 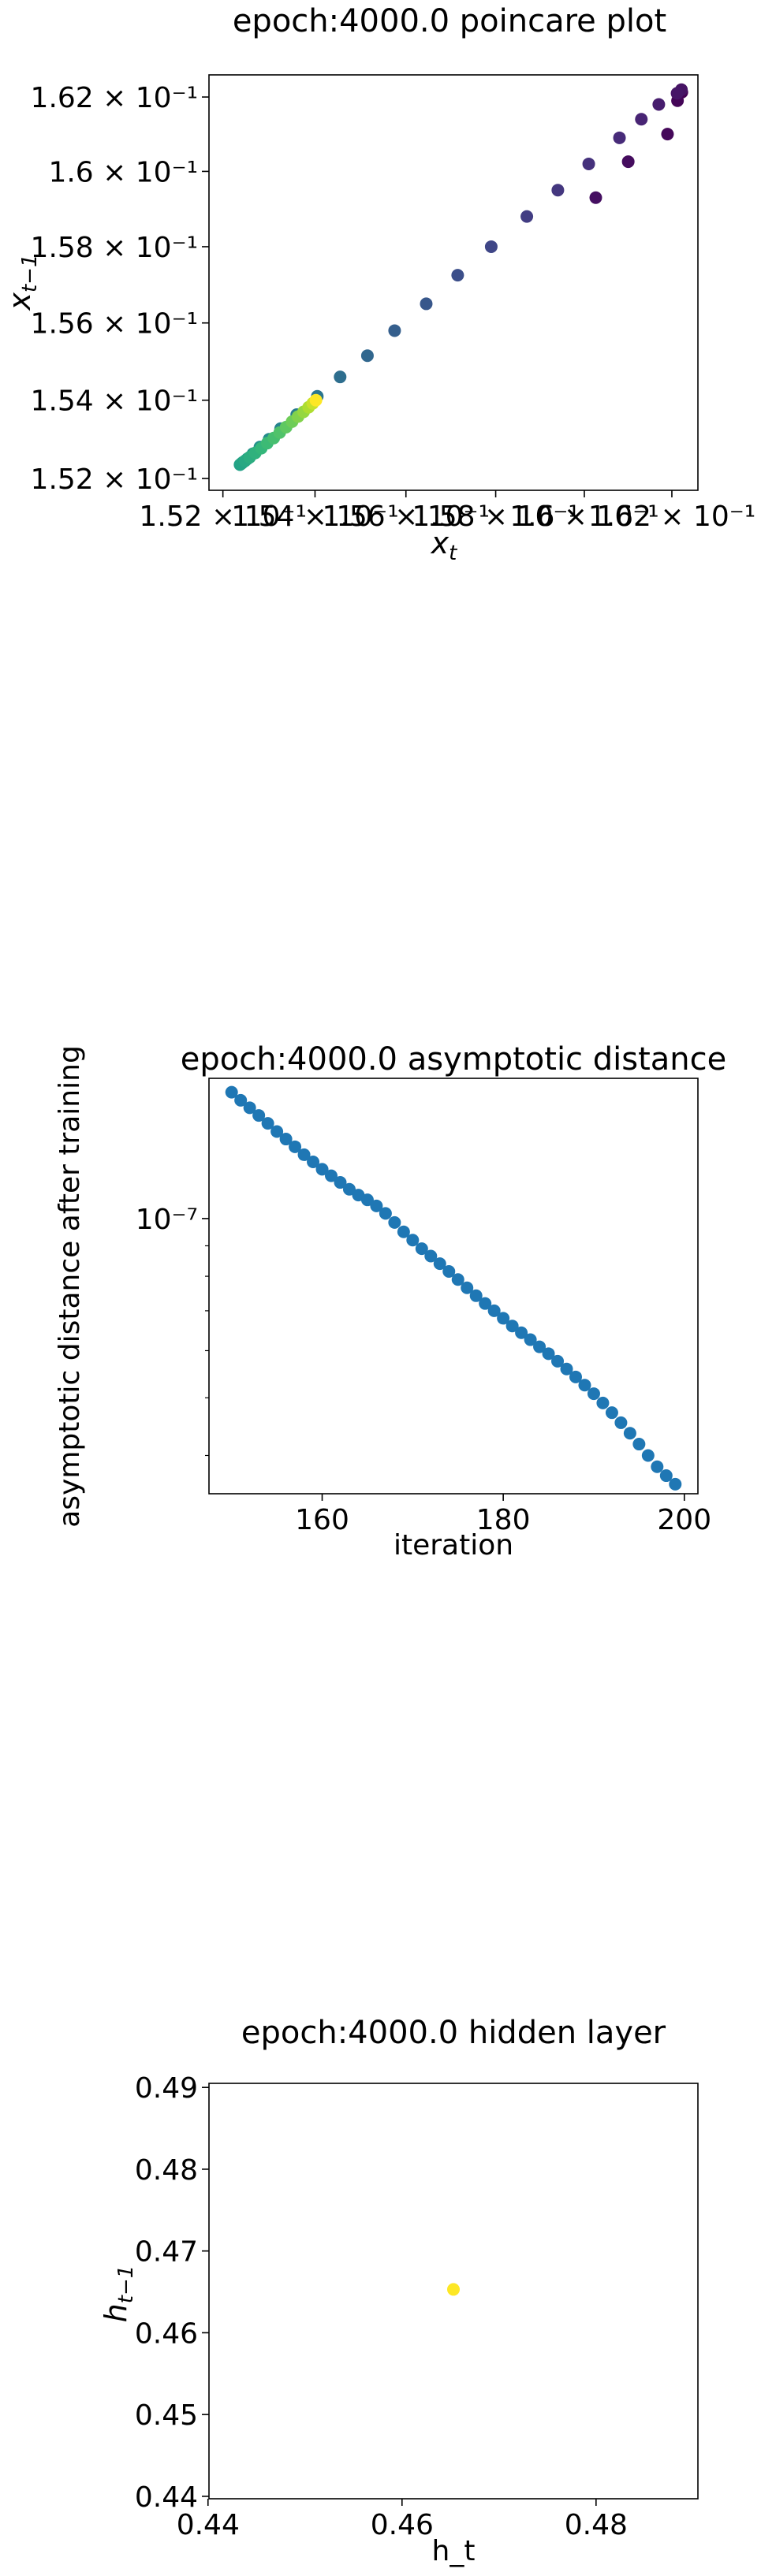 I want to click on poincare-y-tick-label: 1.62 × 10⁻¹, so click(x=114, y=98).